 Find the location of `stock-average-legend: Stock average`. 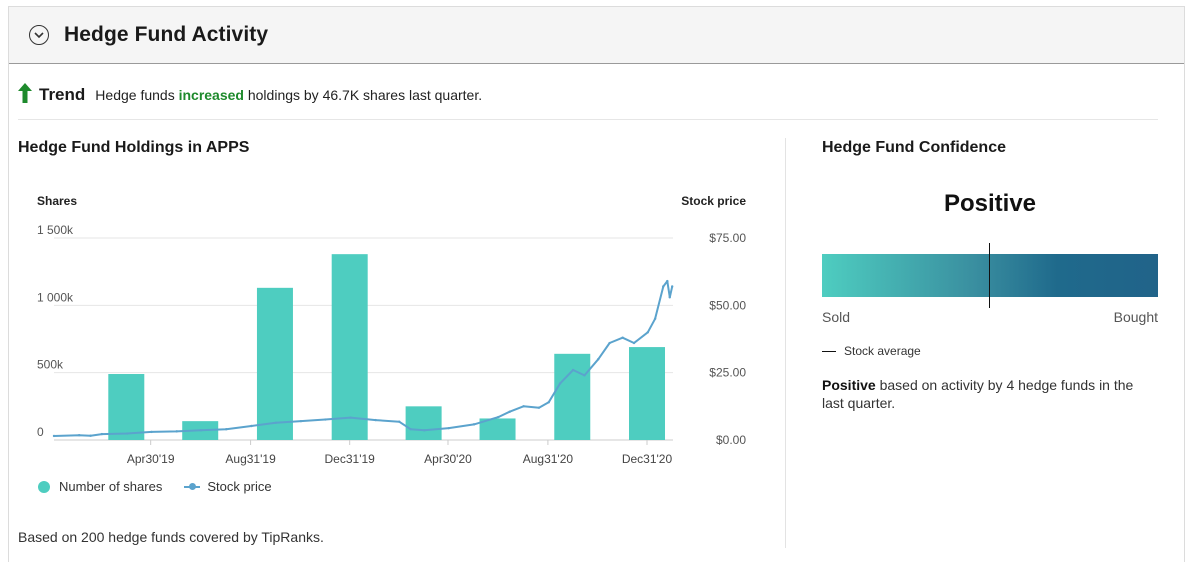

stock-average-legend: Stock average is located at coordinates (871, 351).